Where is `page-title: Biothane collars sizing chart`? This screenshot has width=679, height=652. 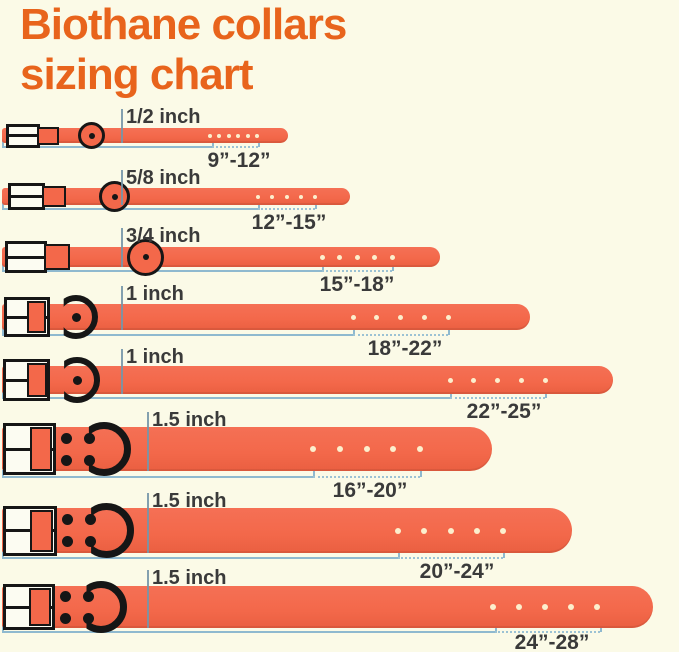
page-title: Biothane collars sizing chart is located at coordinates (183, 50).